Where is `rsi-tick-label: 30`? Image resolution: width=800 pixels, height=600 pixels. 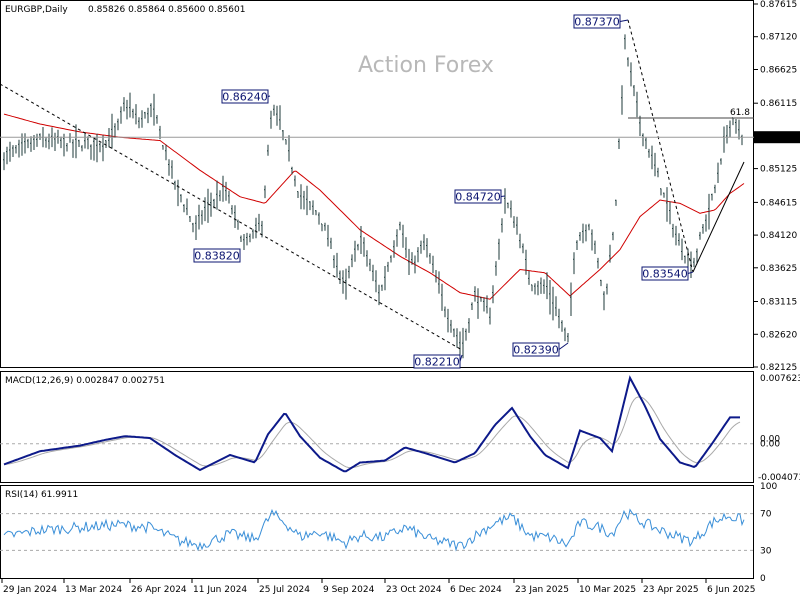 rsi-tick-label: 30 is located at coordinates (766, 551).